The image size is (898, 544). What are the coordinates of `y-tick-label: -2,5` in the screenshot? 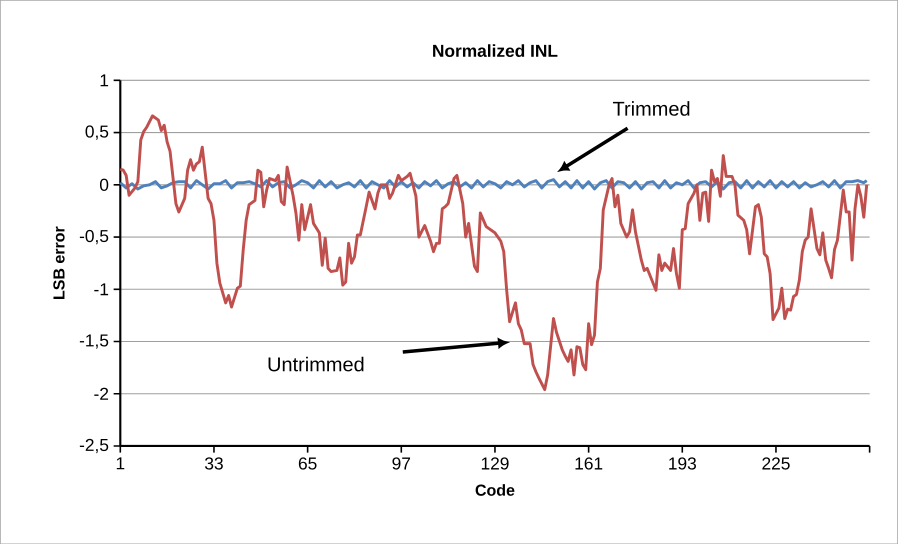 It's located at (94, 445).